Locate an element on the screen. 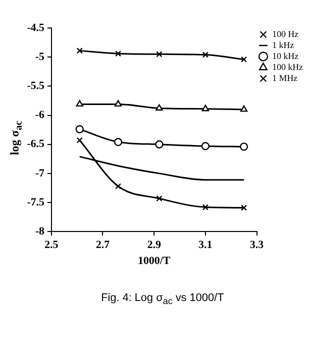 This screenshot has height=341, width=325. x-tick-label: 3.1 is located at coordinates (205, 245).